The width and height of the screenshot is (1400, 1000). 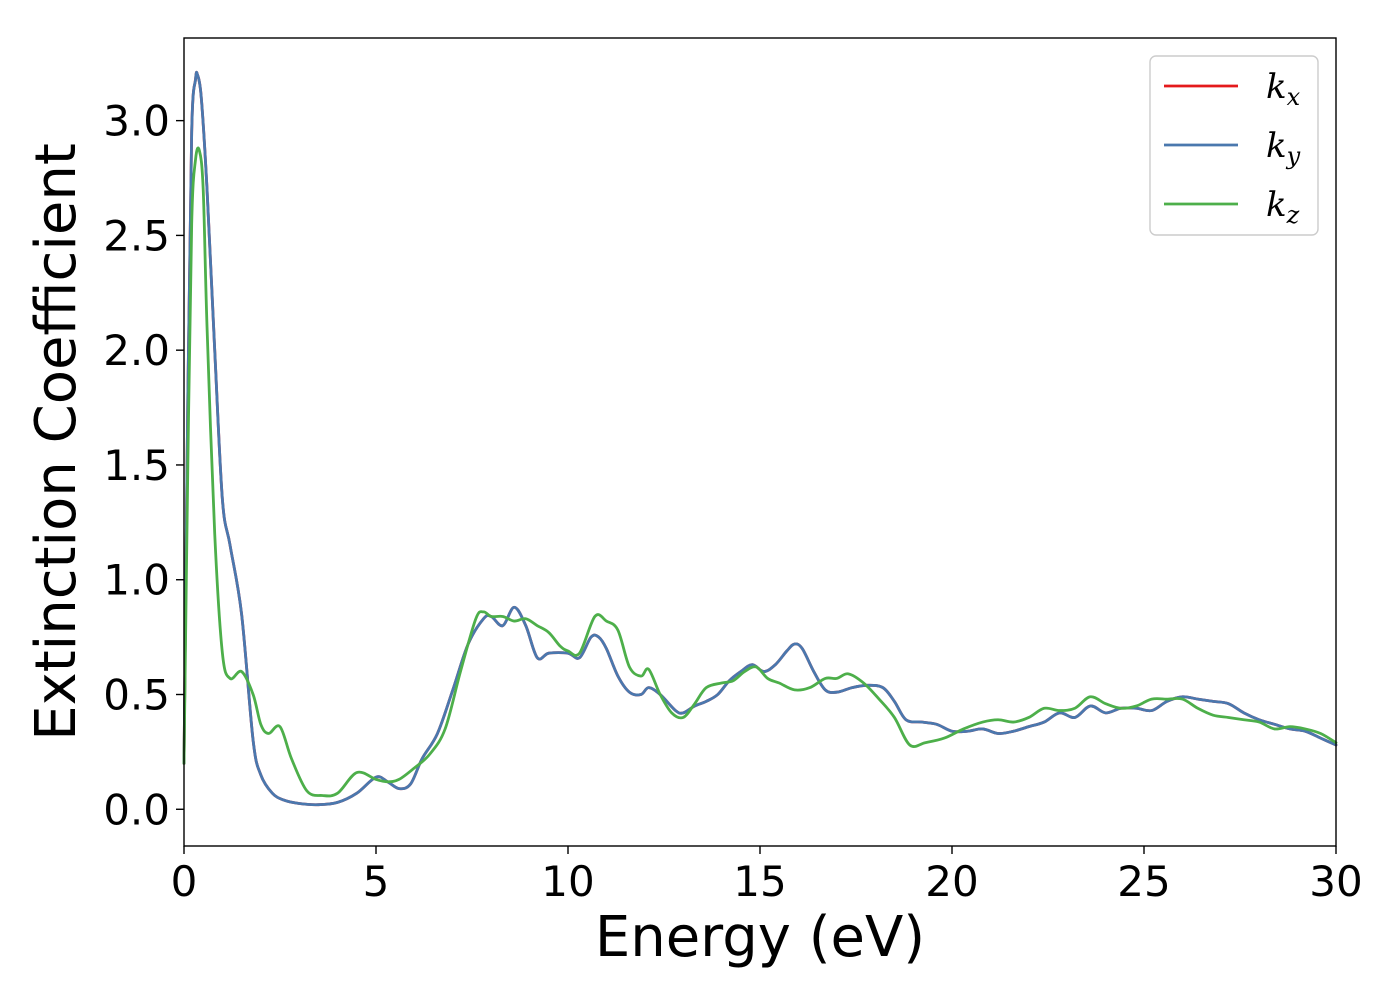 I want to click on x-tick-label: 25, so click(x=1143, y=881).